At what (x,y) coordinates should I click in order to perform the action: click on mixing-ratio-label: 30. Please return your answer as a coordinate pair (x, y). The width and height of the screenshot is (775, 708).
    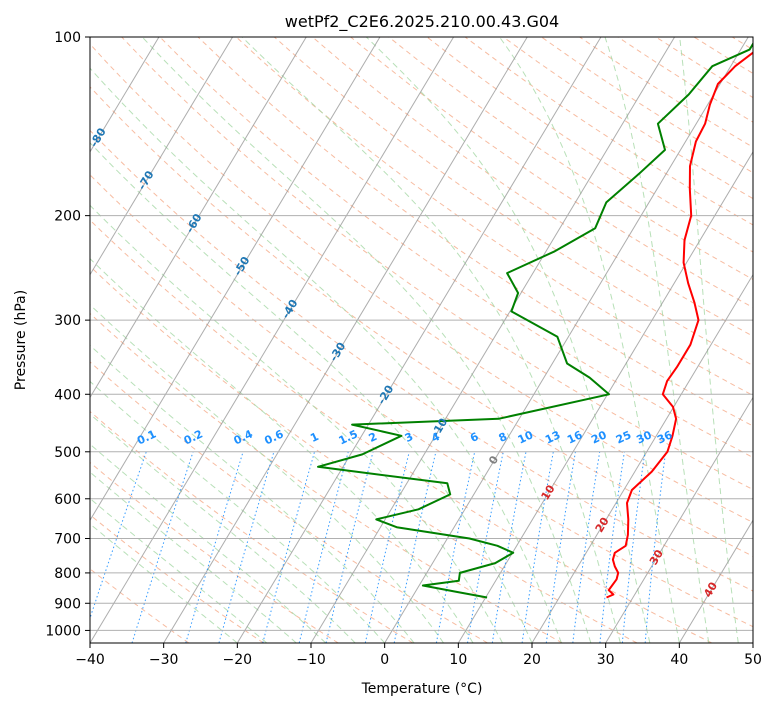
    Looking at the image, I should click on (644, 437).